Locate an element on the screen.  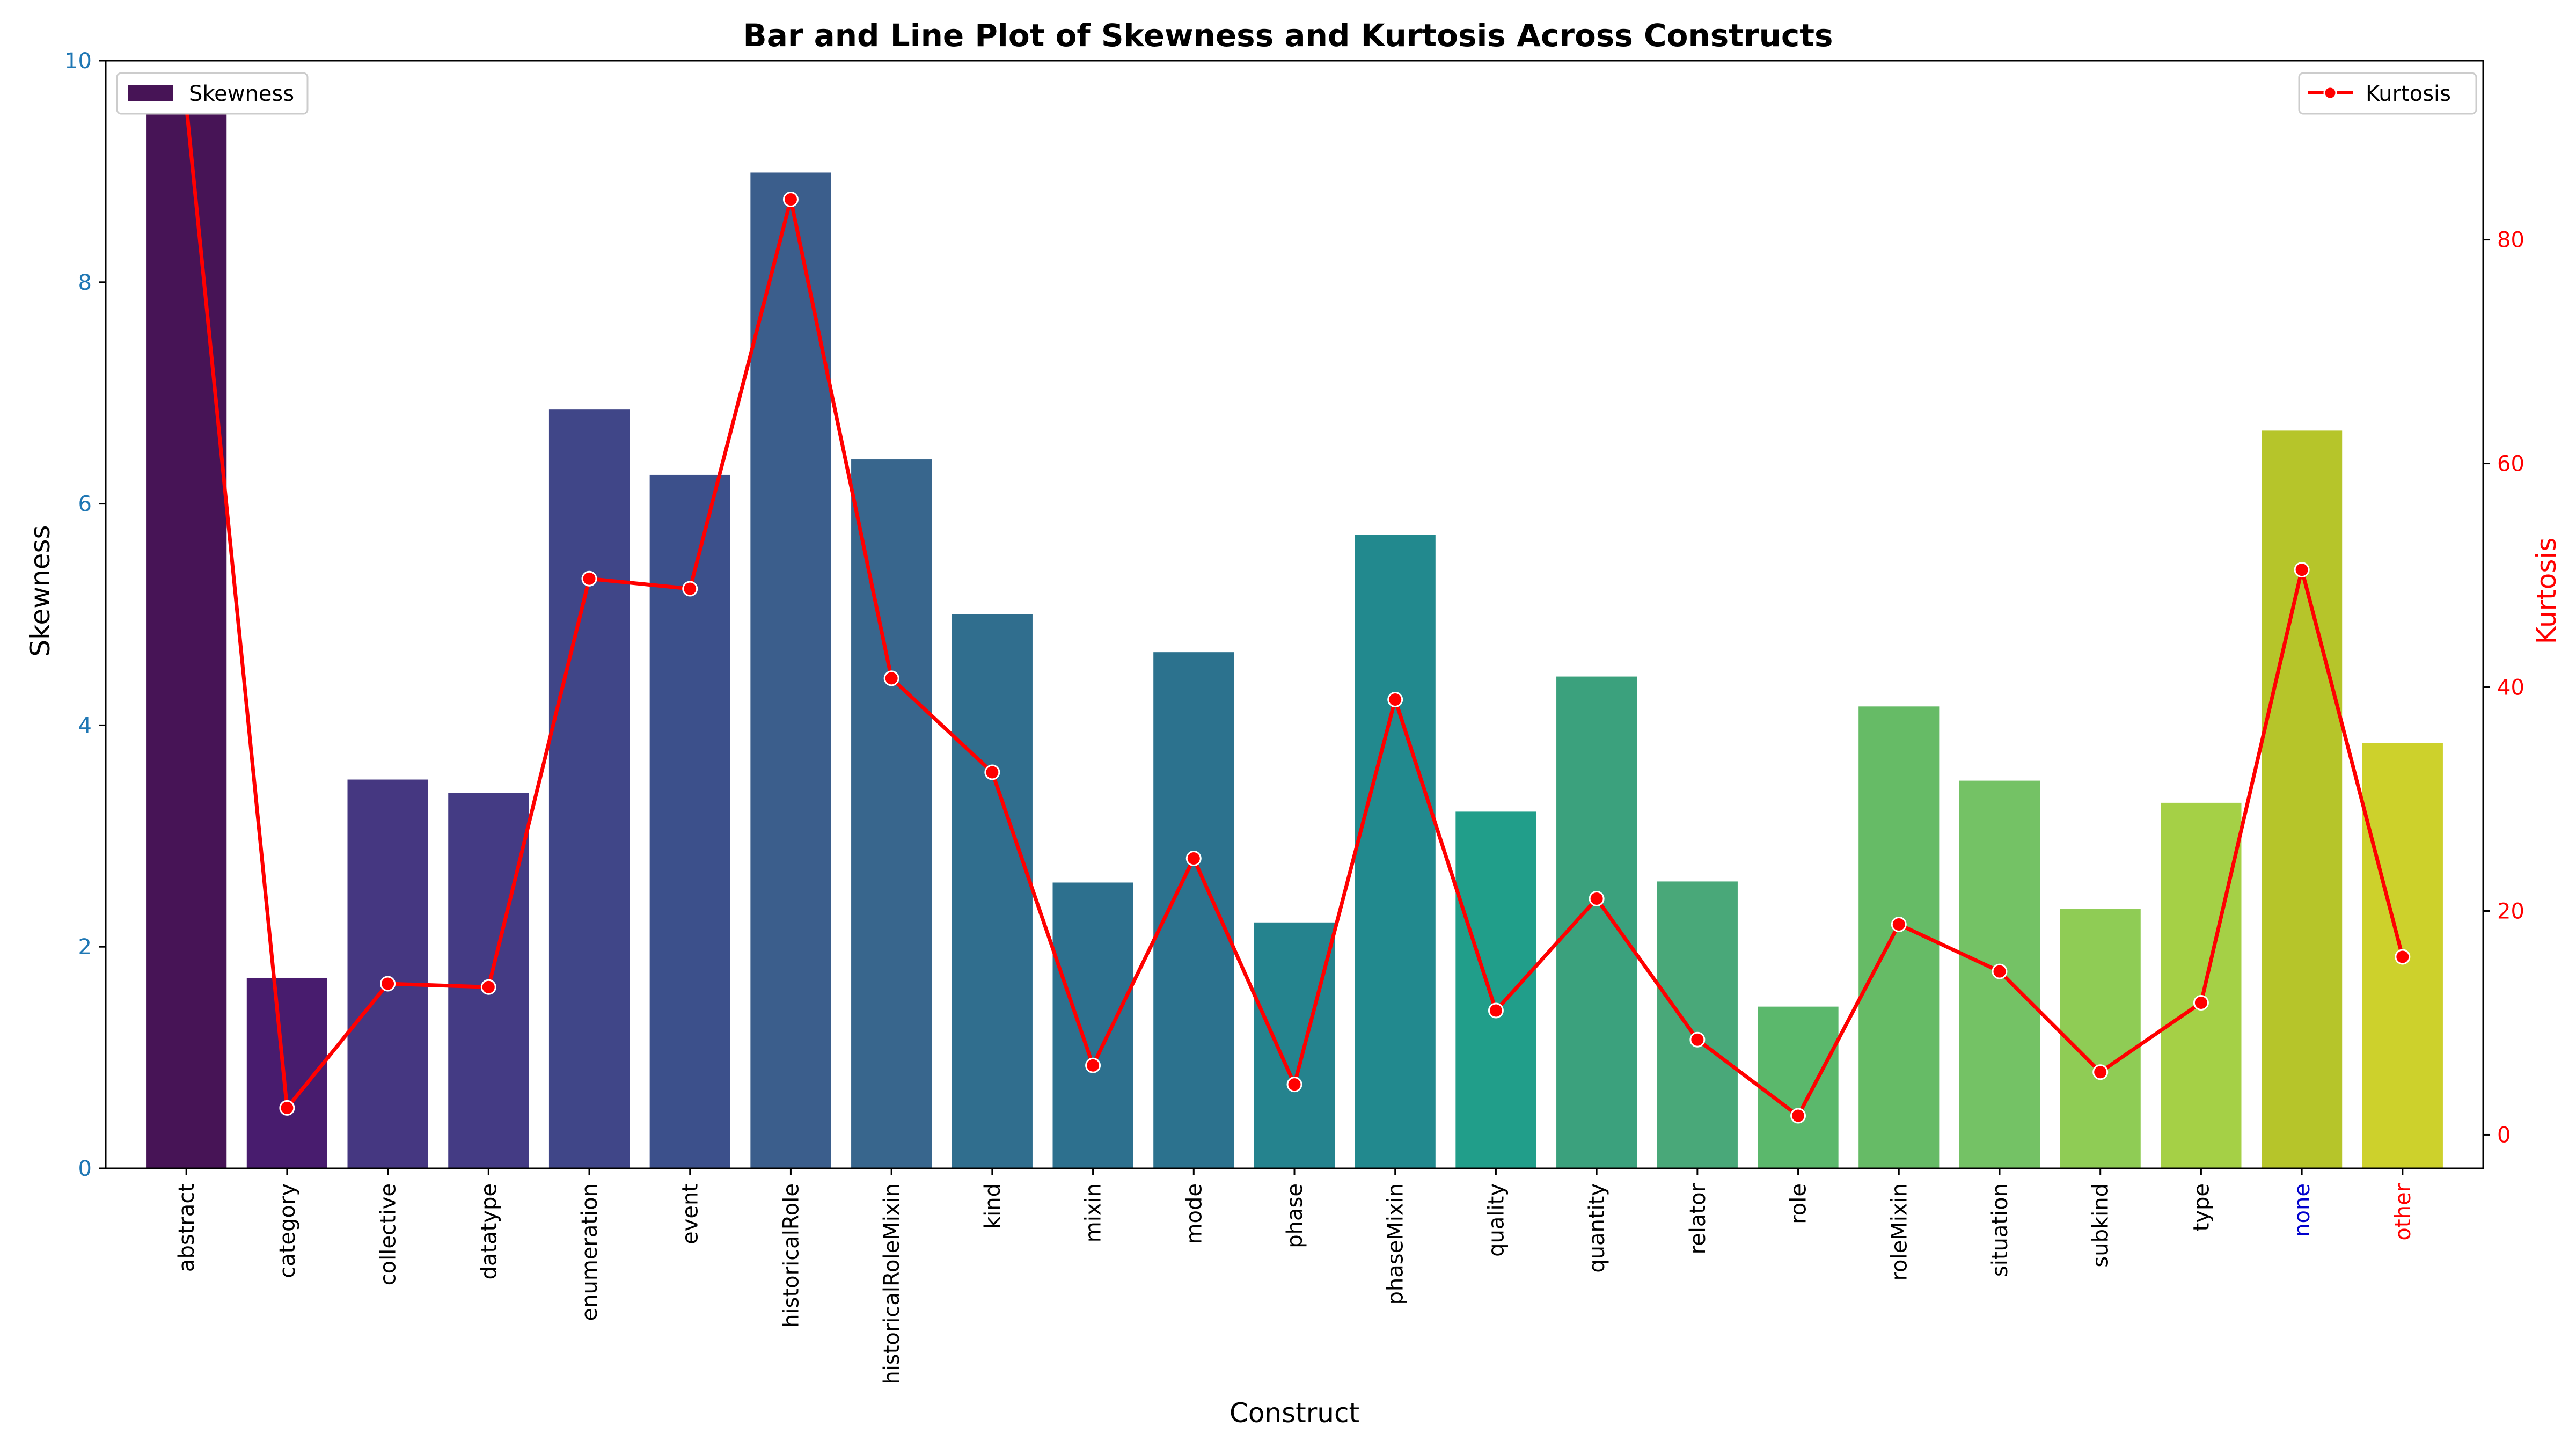
x-tick-label-quality: quality is located at coordinates (1496, 1220).